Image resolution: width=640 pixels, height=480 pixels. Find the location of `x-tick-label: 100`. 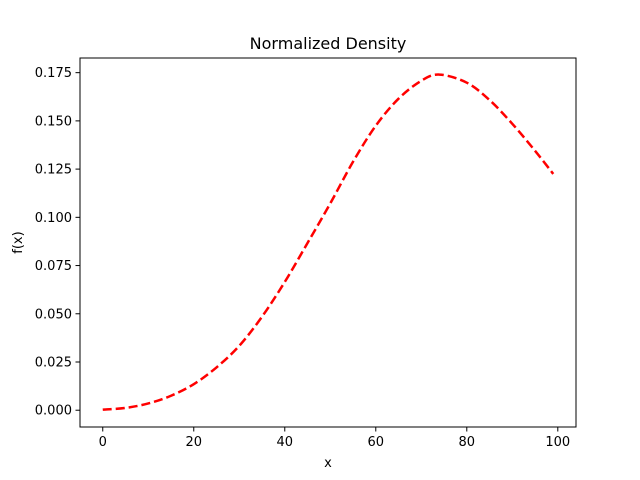

x-tick-label: 100 is located at coordinates (557, 442).